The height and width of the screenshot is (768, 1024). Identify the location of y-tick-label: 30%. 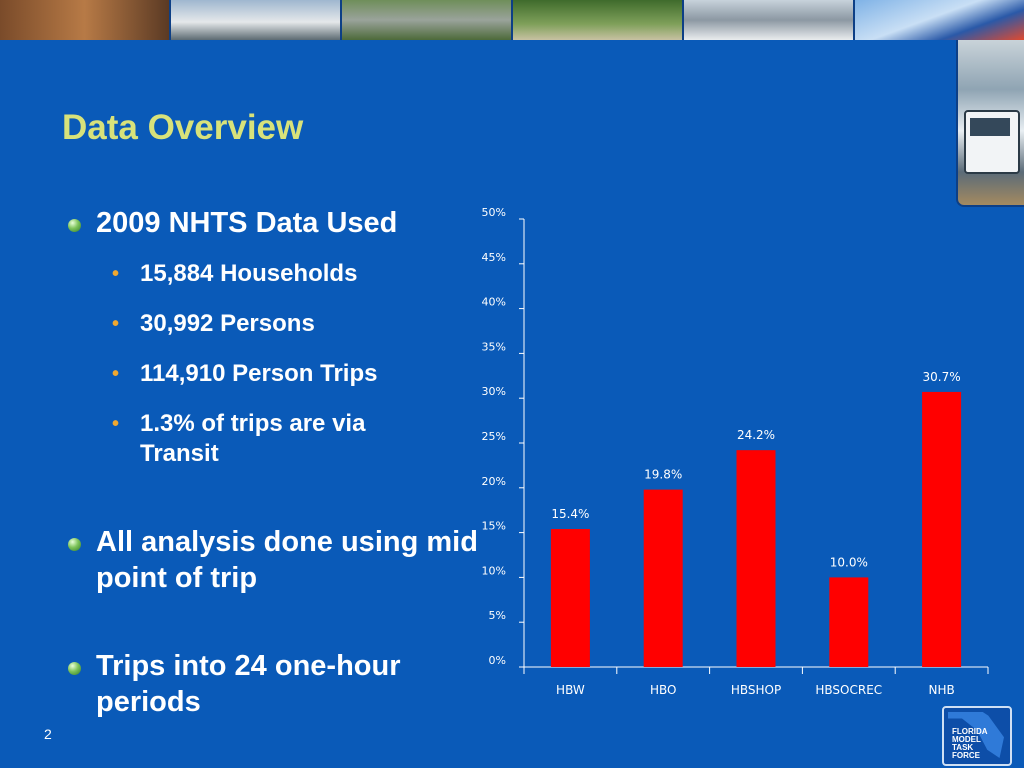
(494, 391).